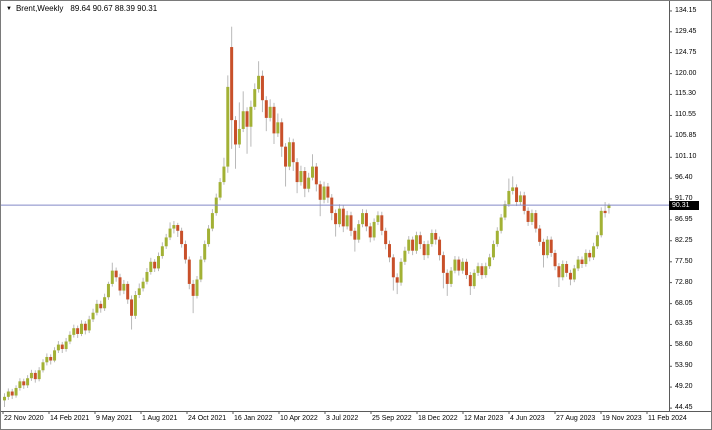  I want to click on time-axis-label: 25 Sep 2022, so click(392, 418).